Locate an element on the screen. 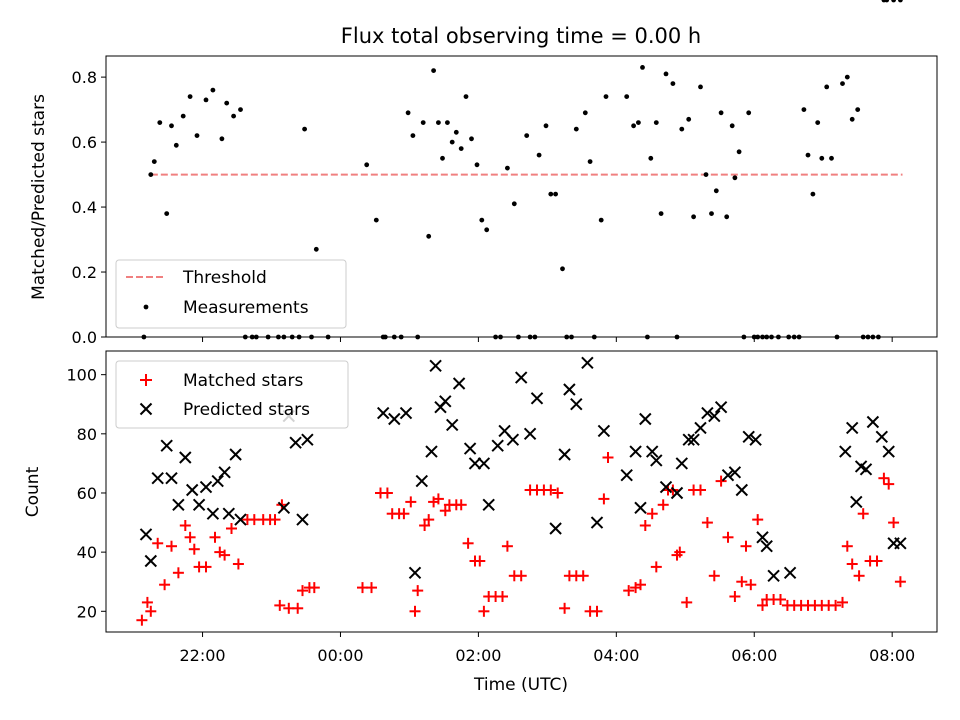 The height and width of the screenshot is (720, 960). x-axis-label: Time (UTC) is located at coordinates (520, 685).